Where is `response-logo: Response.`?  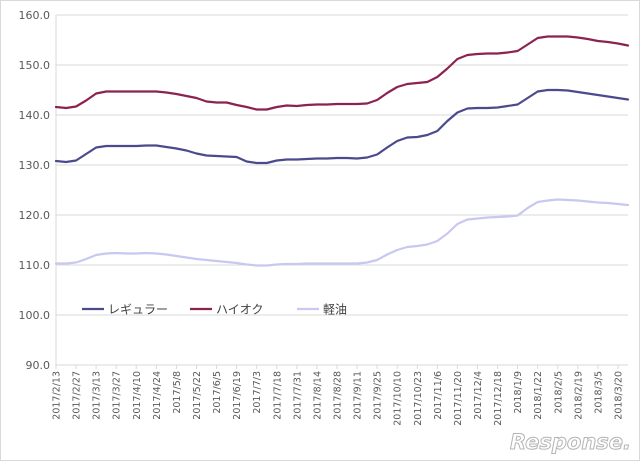 response-logo: Response. is located at coordinates (571, 442).